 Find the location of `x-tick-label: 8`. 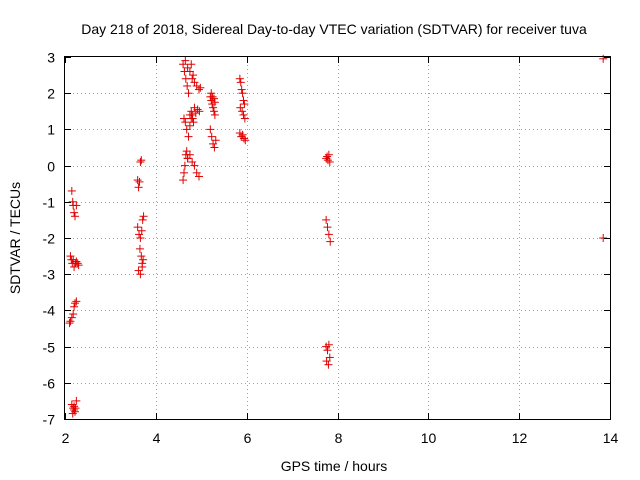

x-tick-label: 8 is located at coordinates (339, 438).